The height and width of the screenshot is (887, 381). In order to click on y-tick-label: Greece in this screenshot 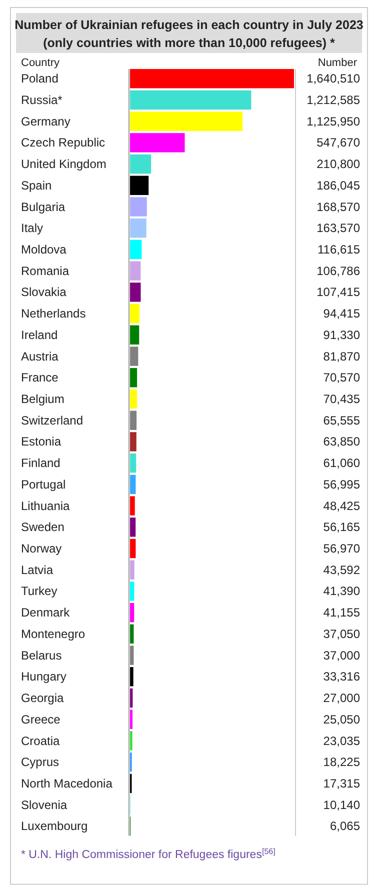, I will do `click(41, 719)`.